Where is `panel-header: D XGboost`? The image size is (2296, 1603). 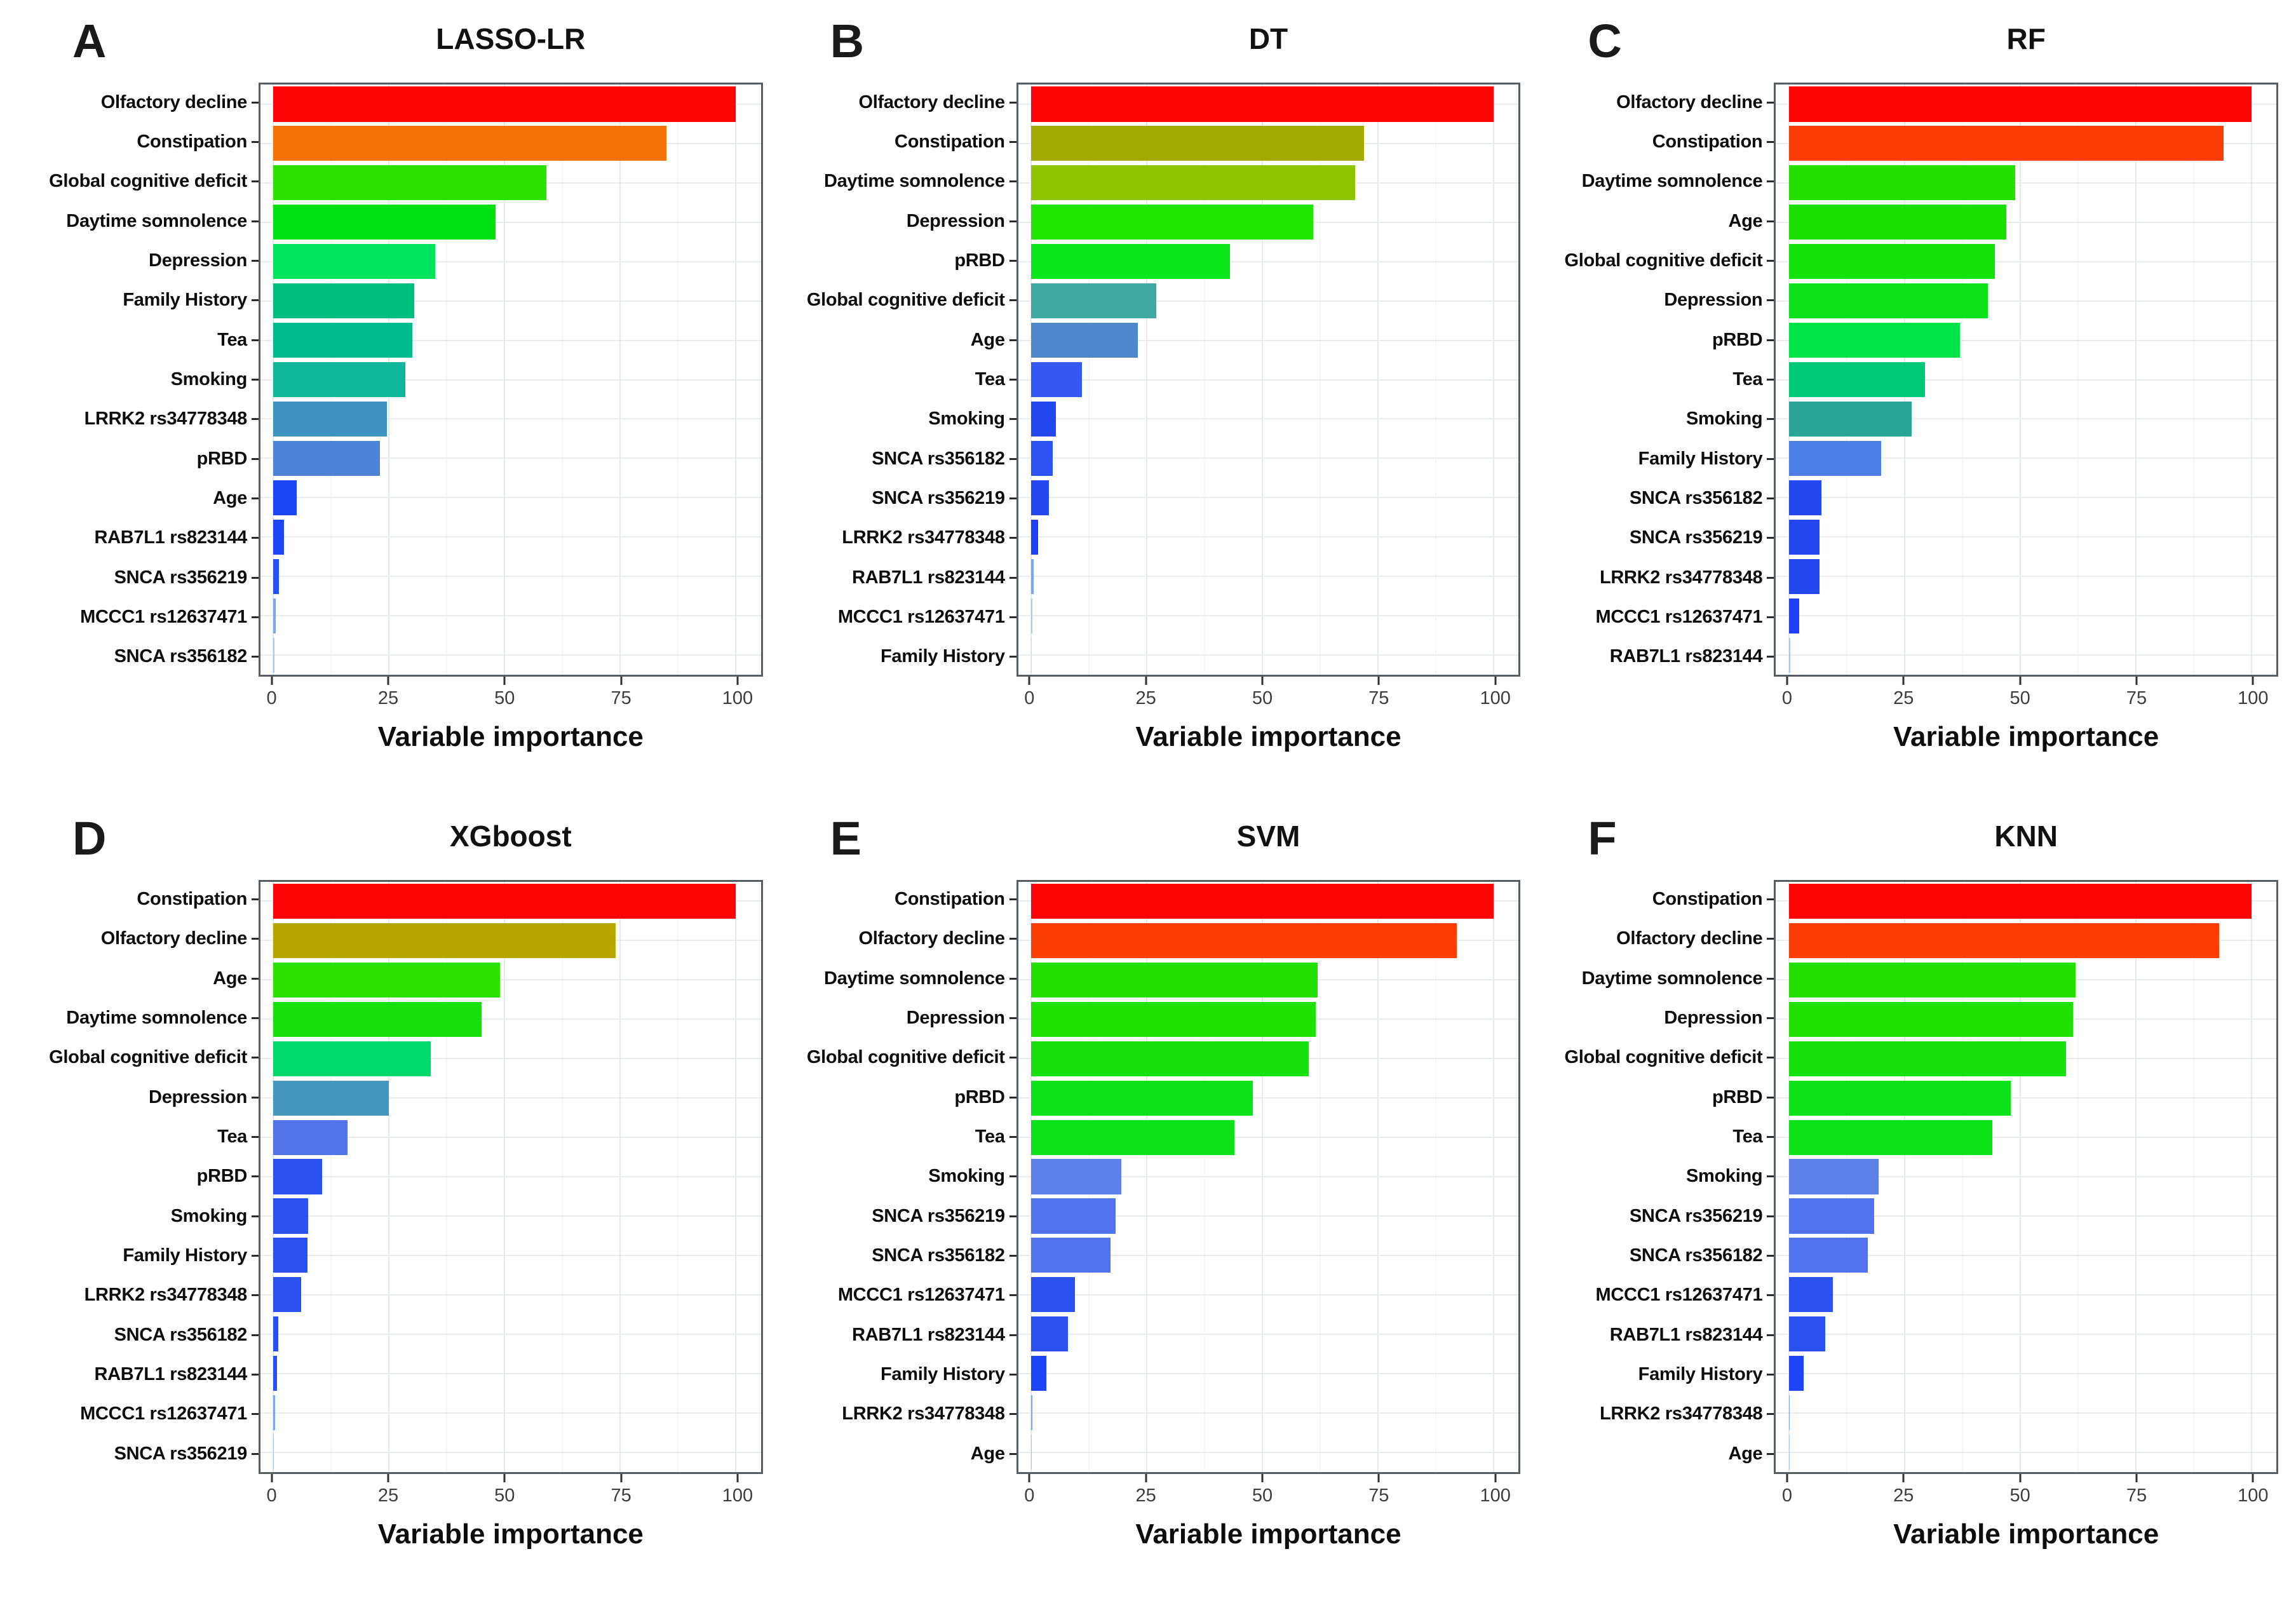 panel-header: D XGboost is located at coordinates (388, 846).